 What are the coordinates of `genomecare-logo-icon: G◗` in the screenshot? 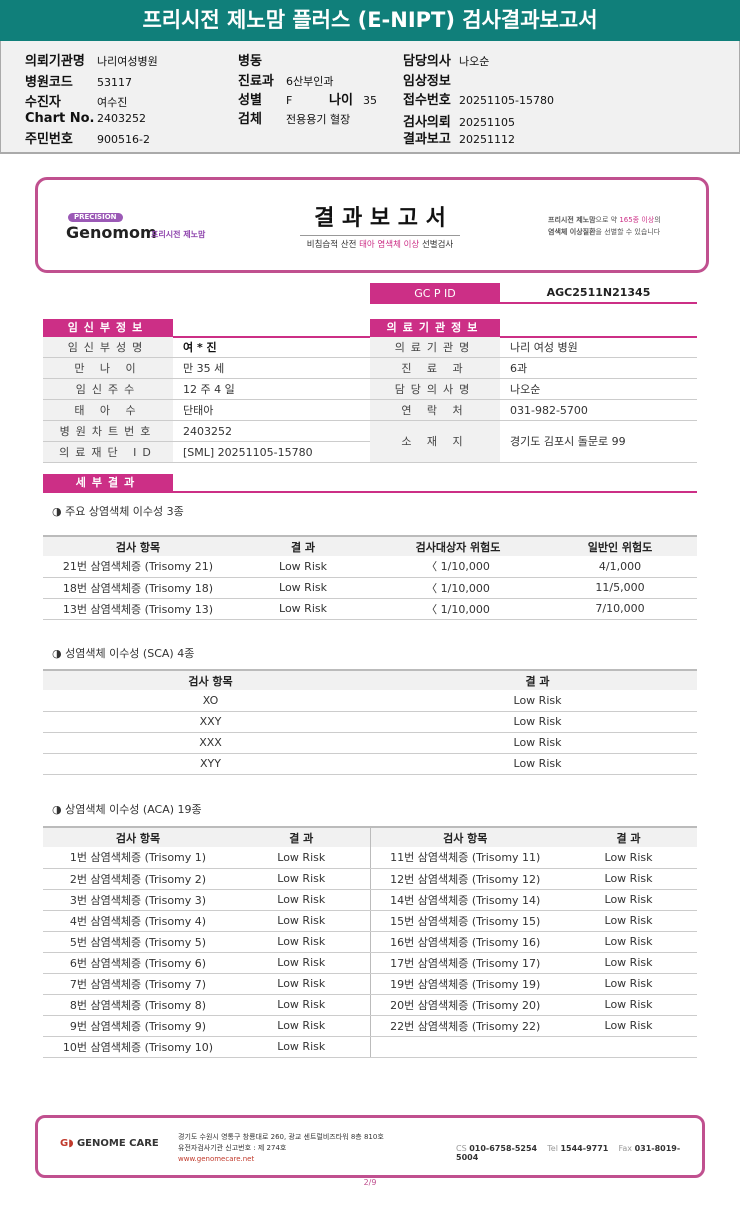 It's located at (67, 1143).